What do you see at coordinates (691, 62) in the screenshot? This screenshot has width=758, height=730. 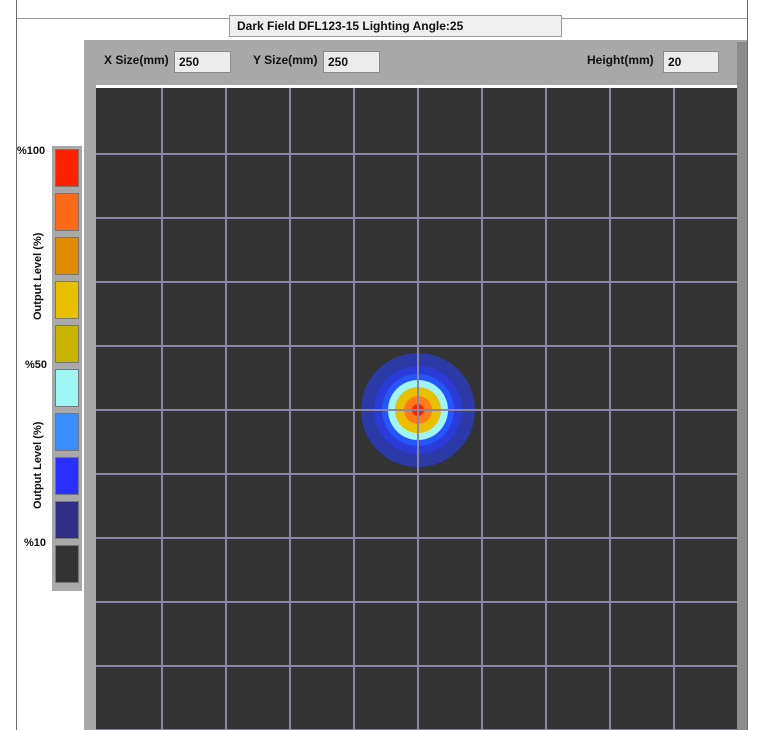 I see `height-field: 20` at bounding box center [691, 62].